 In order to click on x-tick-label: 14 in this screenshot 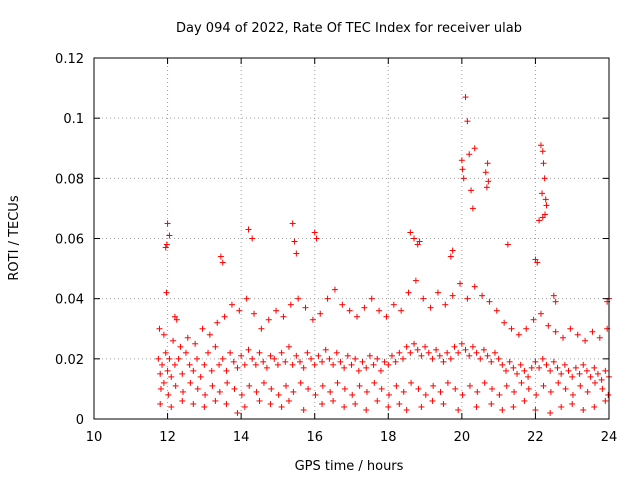, I will do `click(241, 437)`.